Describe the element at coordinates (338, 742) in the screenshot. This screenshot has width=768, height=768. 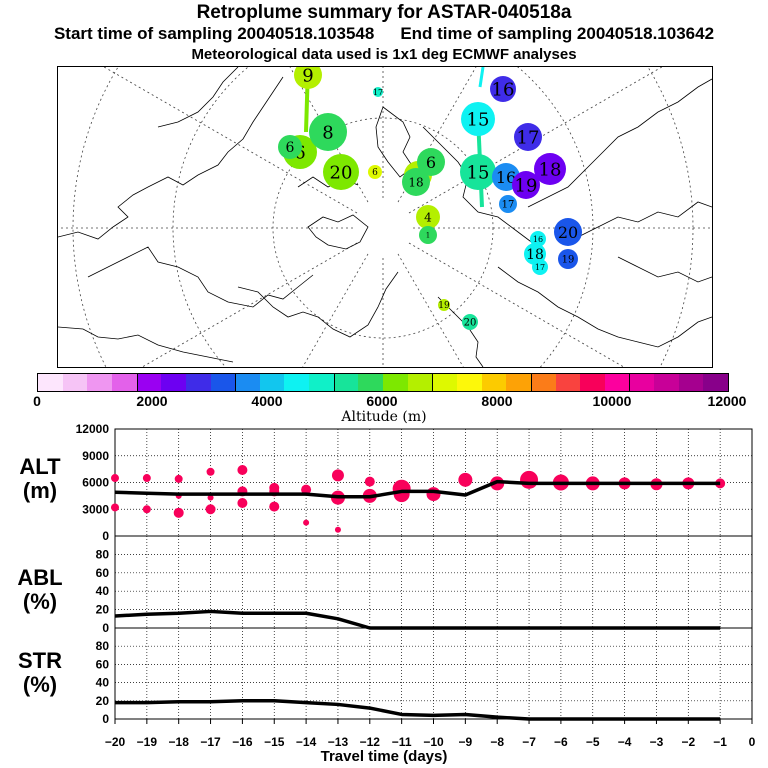
I see `x-tick-label: −13` at that location.